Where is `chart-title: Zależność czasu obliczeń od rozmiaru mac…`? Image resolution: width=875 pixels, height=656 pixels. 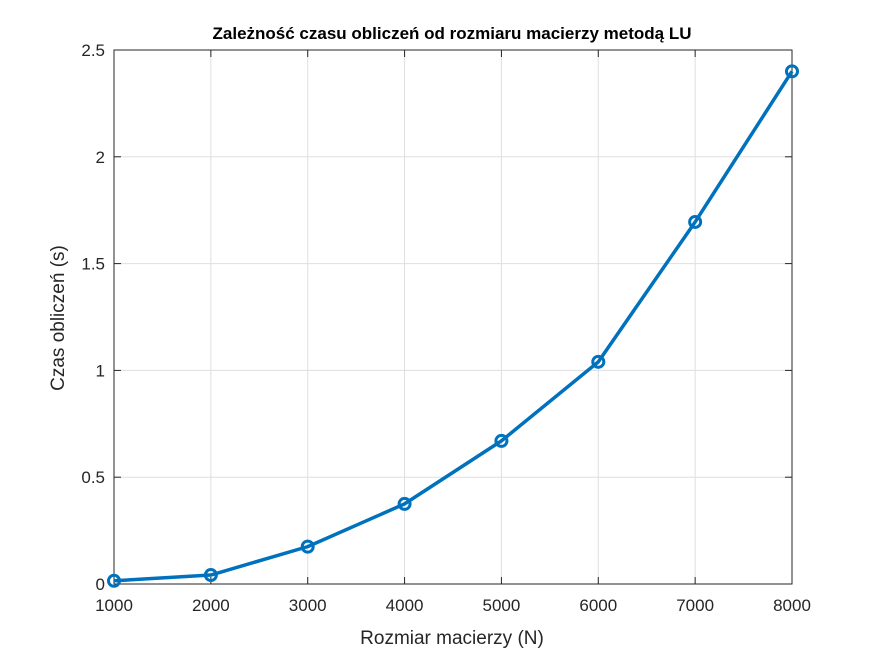 chart-title: Zależność czasu obliczeń od rozmiaru mac… is located at coordinates (452, 33).